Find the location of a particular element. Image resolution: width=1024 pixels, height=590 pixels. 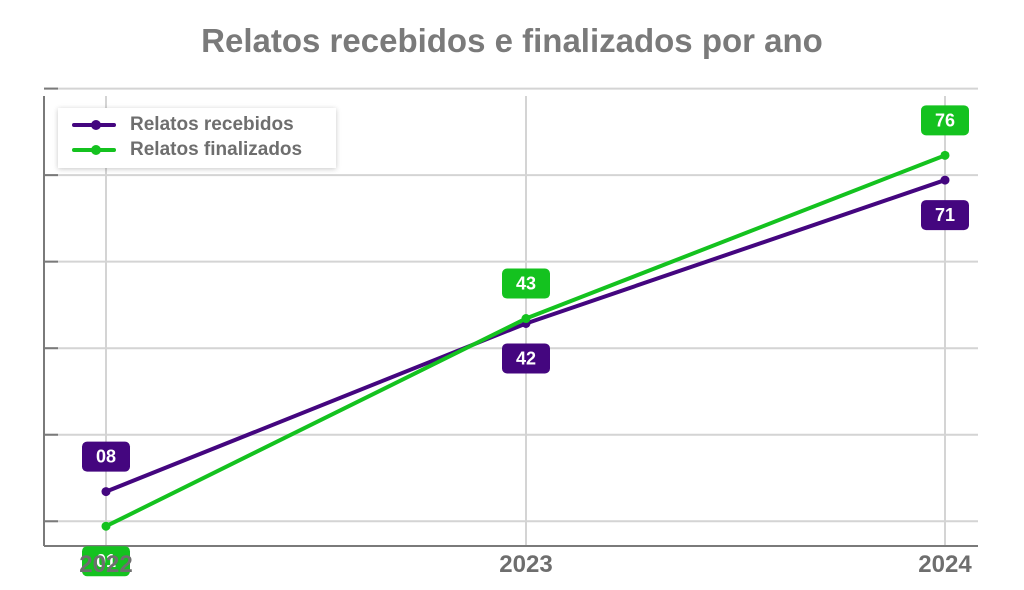

data-label-0-1: 42 is located at coordinates (526, 358).